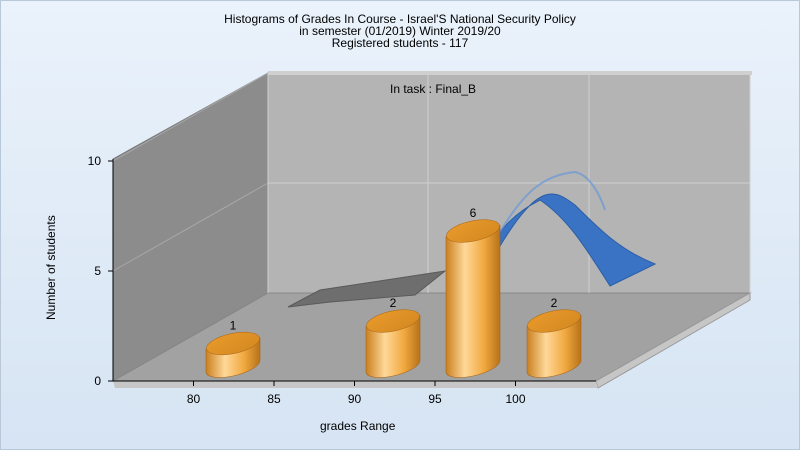  Describe the element at coordinates (473, 213) in the screenshot. I see `bar-data-label: 6` at that location.